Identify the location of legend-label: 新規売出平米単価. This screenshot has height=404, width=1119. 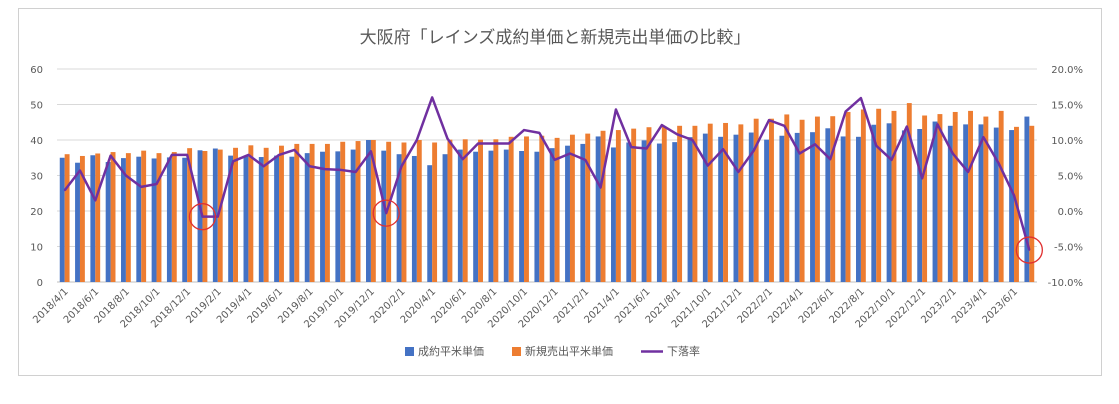
(569, 351).